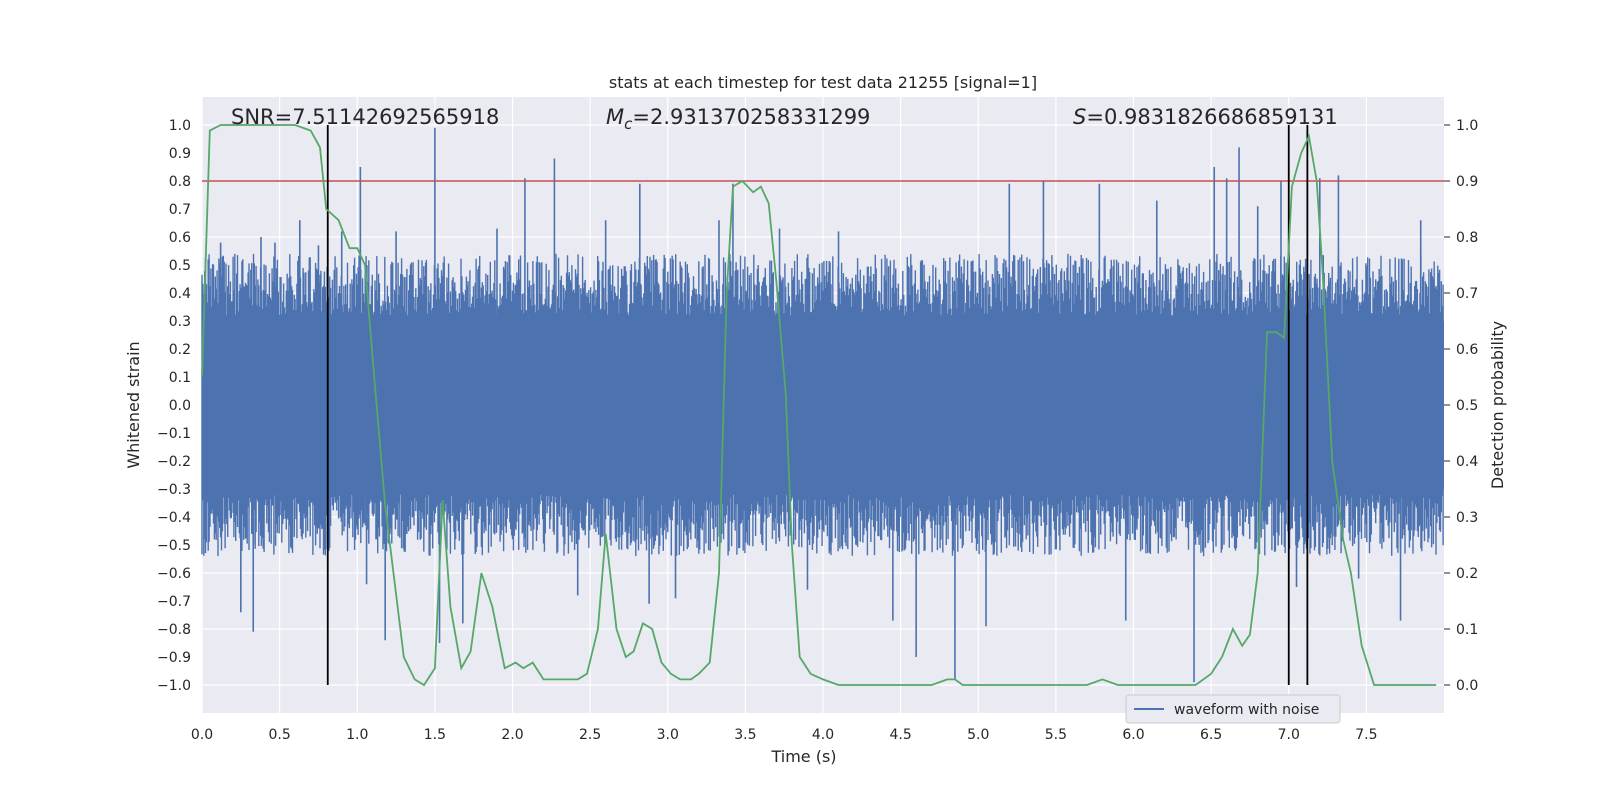  Describe the element at coordinates (180, 378) in the screenshot. I see `y-tick-label: 0.1` at that location.